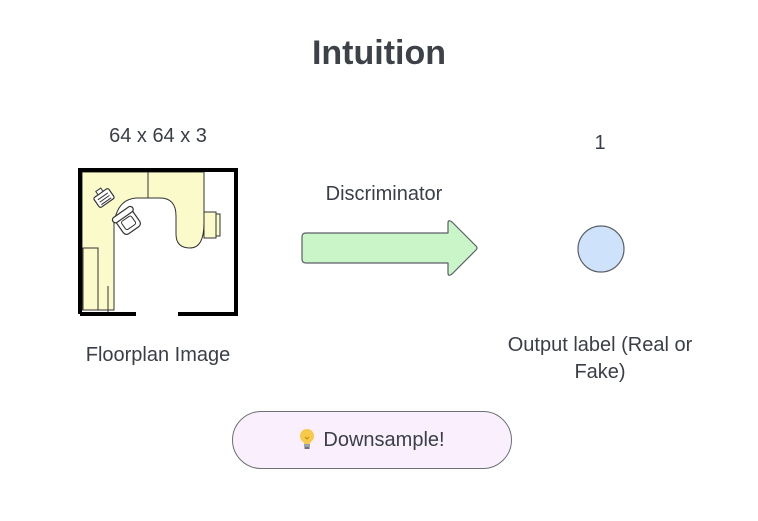  Describe the element at coordinates (158, 242) in the screenshot. I see `floorplan-image` at that location.